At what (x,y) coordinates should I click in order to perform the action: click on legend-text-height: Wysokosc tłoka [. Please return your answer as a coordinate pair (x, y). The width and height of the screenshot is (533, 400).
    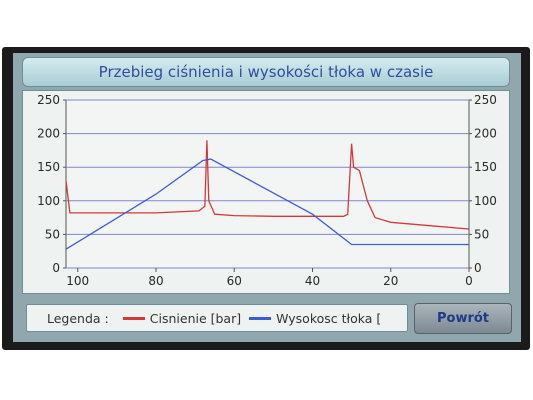
    Looking at the image, I should click on (329, 318).